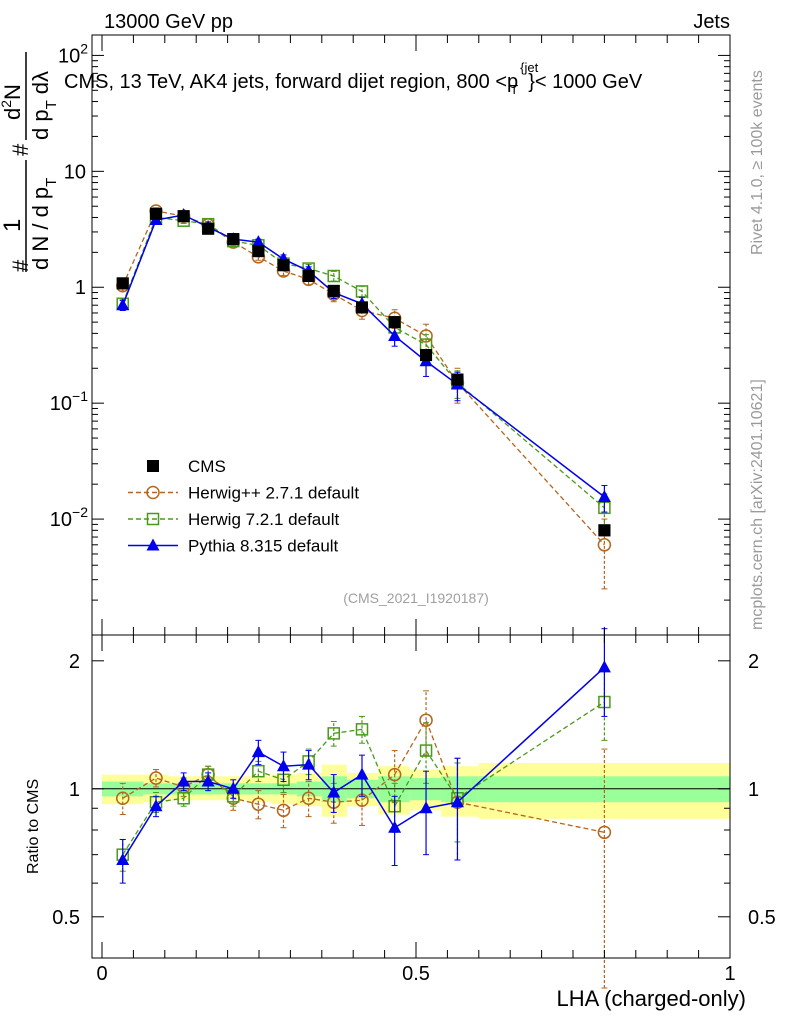 The height and width of the screenshot is (1024, 786). Describe the element at coordinates (753, 662) in the screenshot. I see `ratio-y-tick-label-right: 2` at that location.